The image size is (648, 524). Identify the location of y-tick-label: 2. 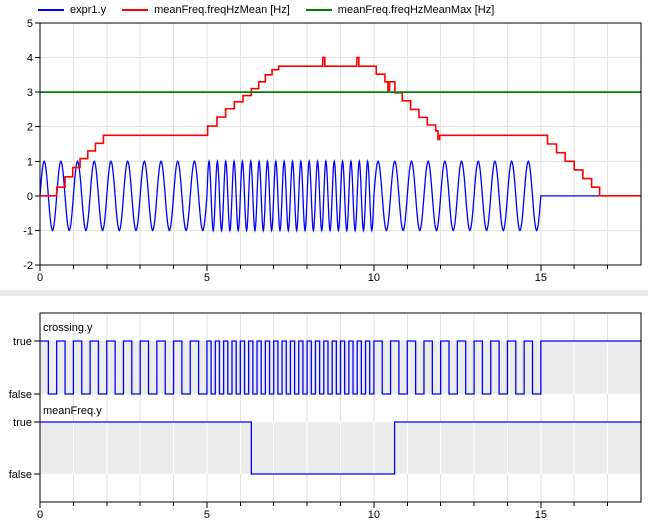
(30, 128).